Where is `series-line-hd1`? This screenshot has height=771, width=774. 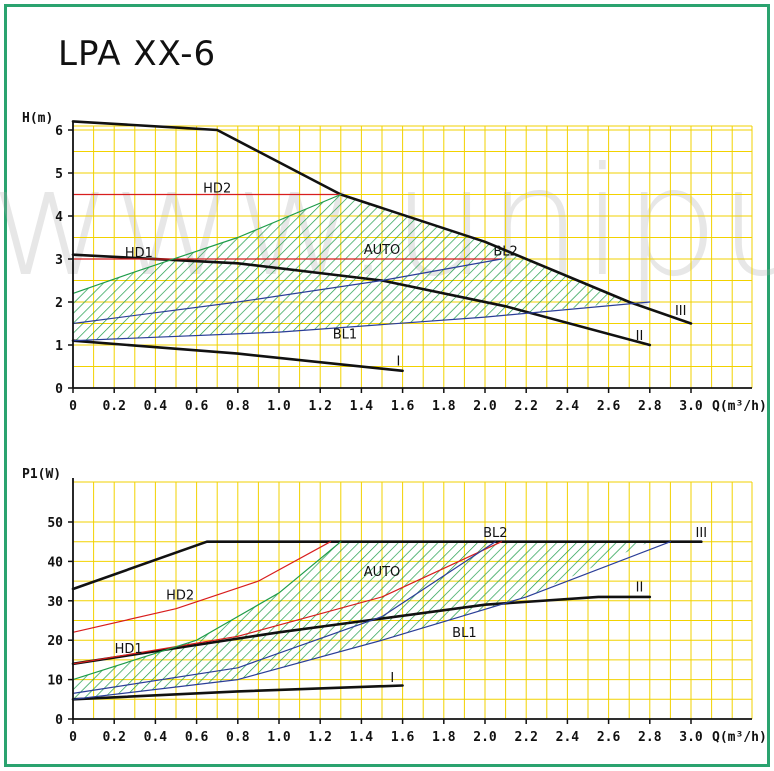
series-line-hd1 is located at coordinates (287, 603).